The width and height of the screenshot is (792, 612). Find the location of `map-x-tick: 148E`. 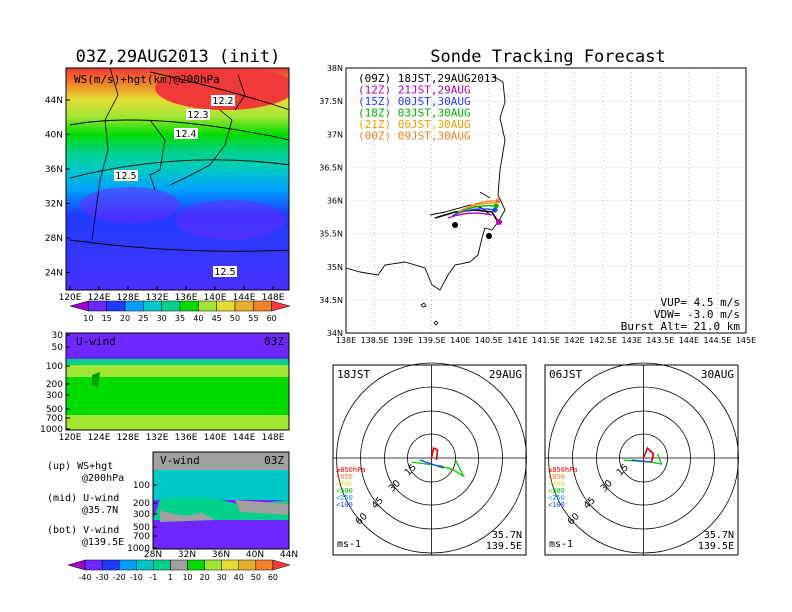

map-x-tick: 148E is located at coordinates (273, 298).